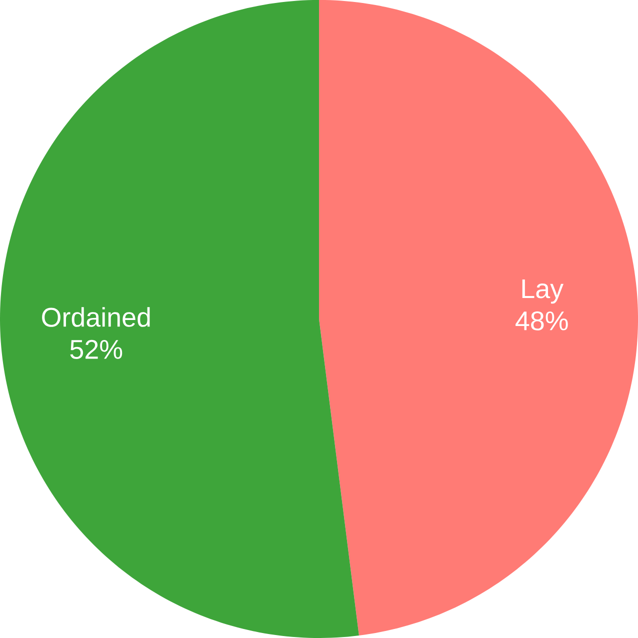  Describe the element at coordinates (96, 349) in the screenshot. I see `data-label: 52%` at that location.